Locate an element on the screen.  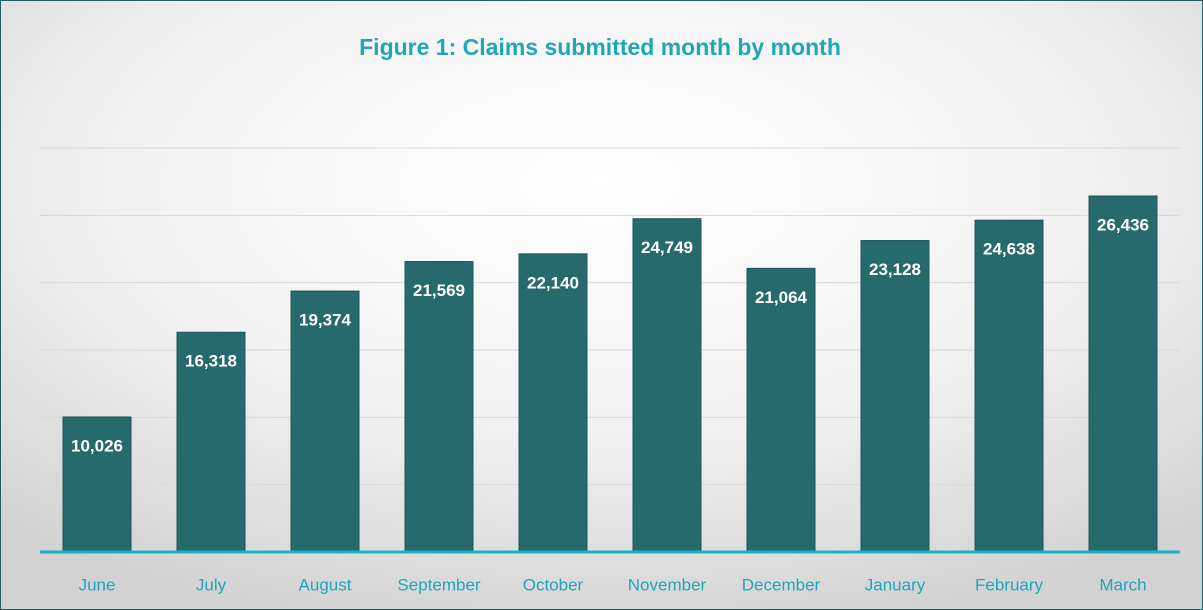
x-tick-label: July is located at coordinates (211, 584).